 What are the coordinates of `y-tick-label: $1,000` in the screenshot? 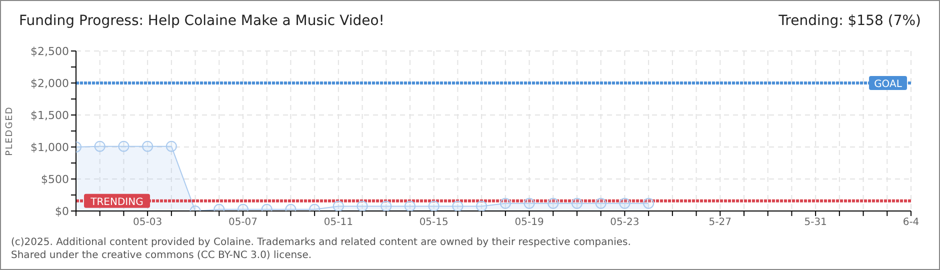 It's located at (49, 147).